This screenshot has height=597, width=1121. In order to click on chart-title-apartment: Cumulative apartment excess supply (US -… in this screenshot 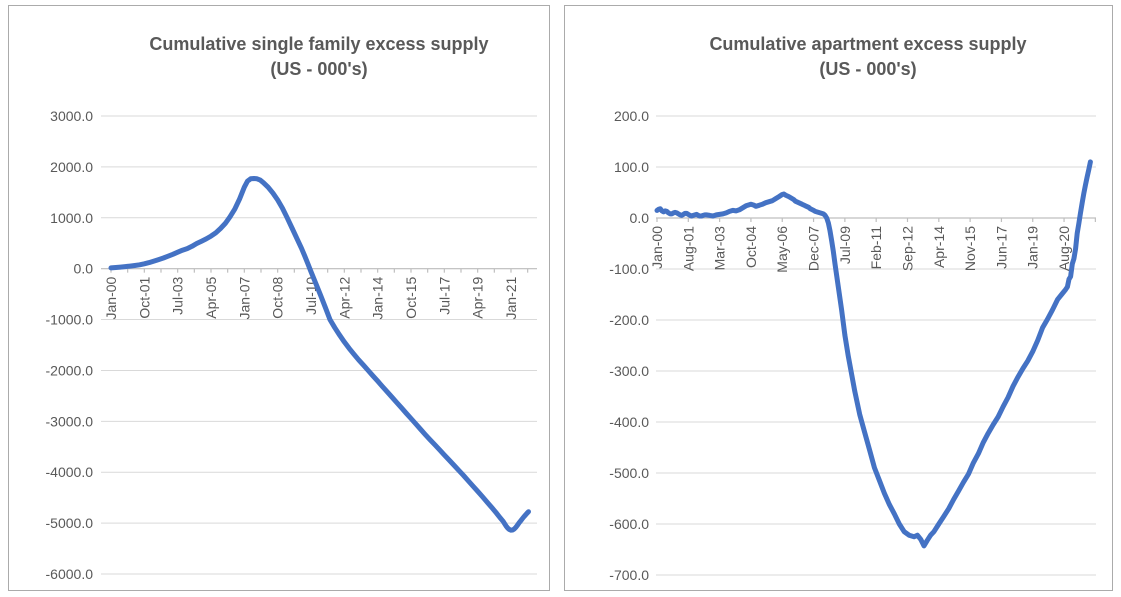, I will do `click(868, 57)`.